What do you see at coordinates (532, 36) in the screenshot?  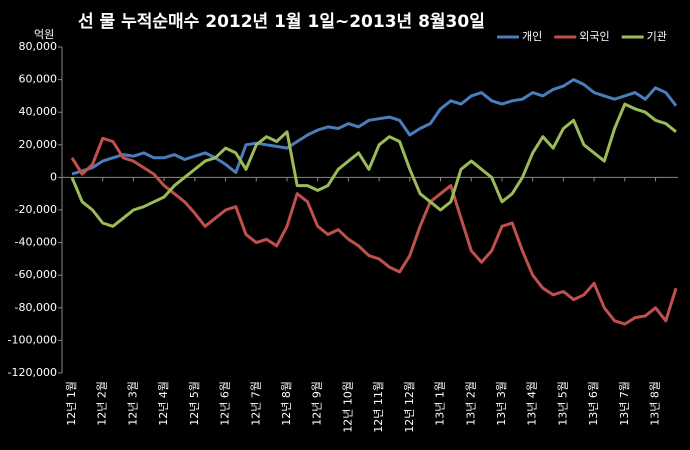 I see `legend-label: 개인` at bounding box center [532, 36].